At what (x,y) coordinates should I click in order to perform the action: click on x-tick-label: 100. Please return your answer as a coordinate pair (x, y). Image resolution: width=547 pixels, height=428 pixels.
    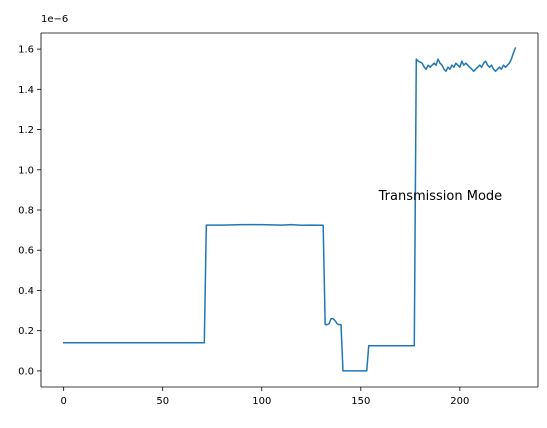
    Looking at the image, I should click on (261, 401).